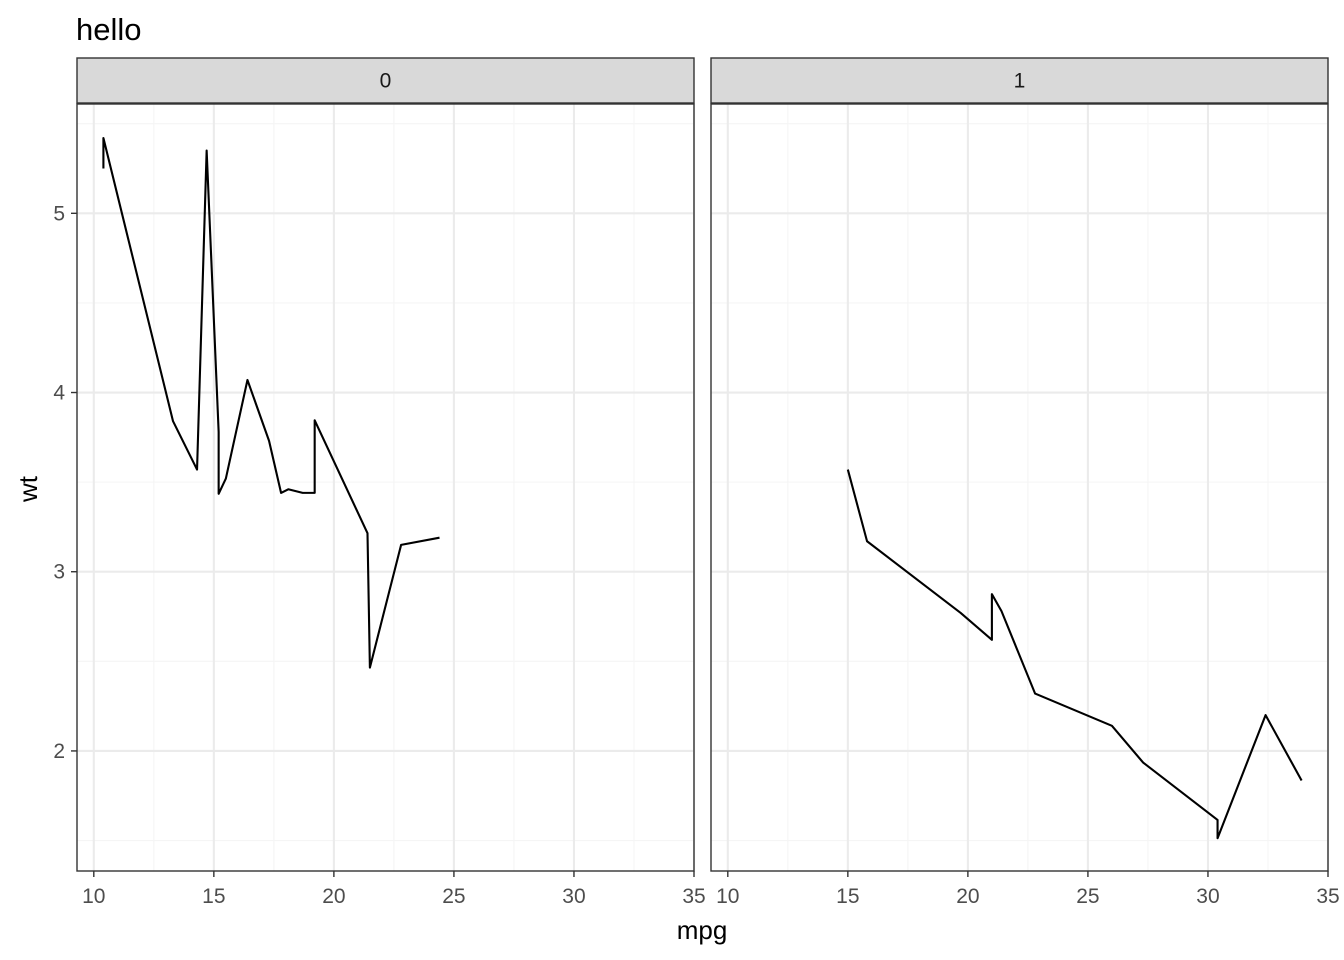 The height and width of the screenshot is (960, 1344). What do you see at coordinates (702, 930) in the screenshot?
I see `x-axis-title: mpg` at bounding box center [702, 930].